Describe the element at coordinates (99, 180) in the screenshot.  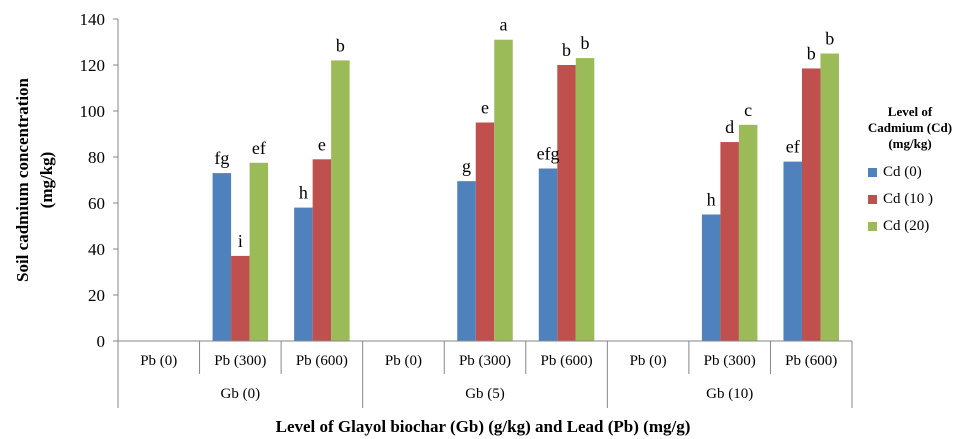
I see `y-axis-ticks: 0 20 40 60 80 100 120 140` at that location.